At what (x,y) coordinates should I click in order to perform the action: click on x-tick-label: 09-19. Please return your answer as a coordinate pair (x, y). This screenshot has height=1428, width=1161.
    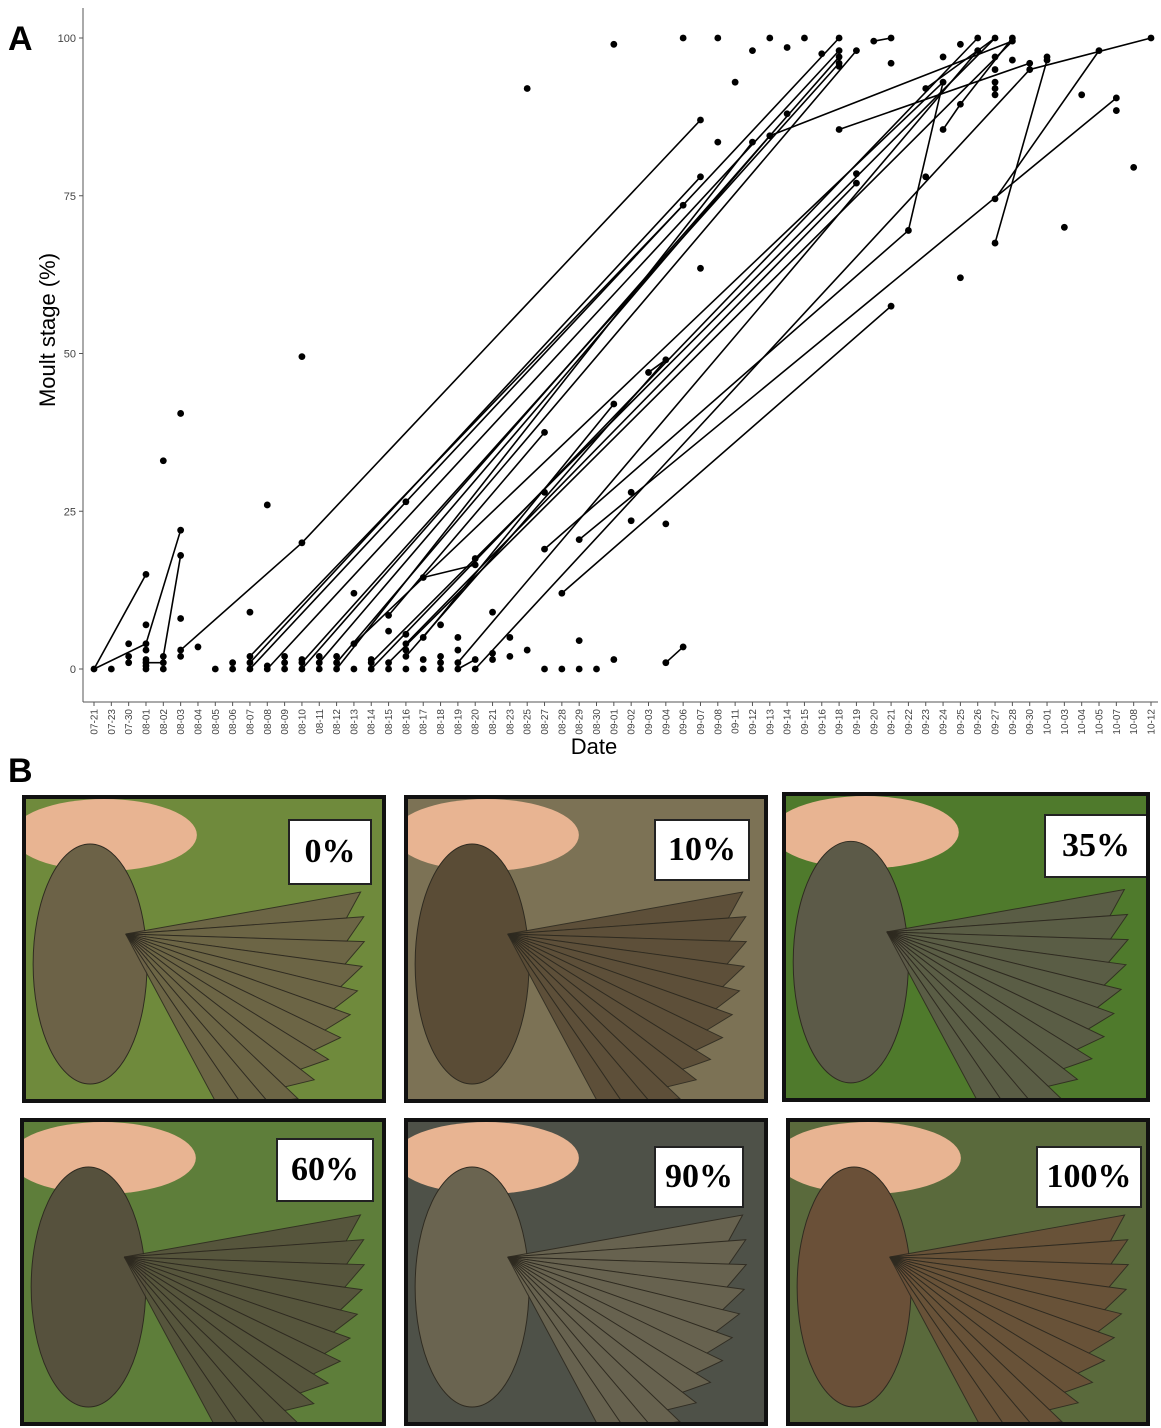
    Looking at the image, I should click on (857, 722).